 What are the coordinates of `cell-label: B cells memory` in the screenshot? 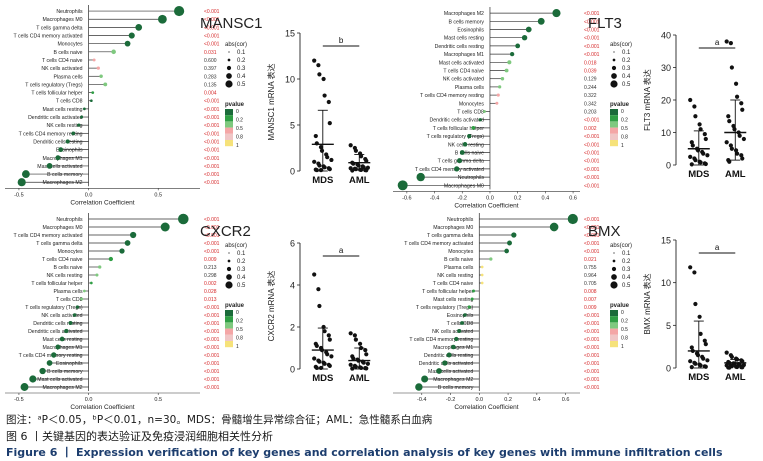 It's located at (65, 372).